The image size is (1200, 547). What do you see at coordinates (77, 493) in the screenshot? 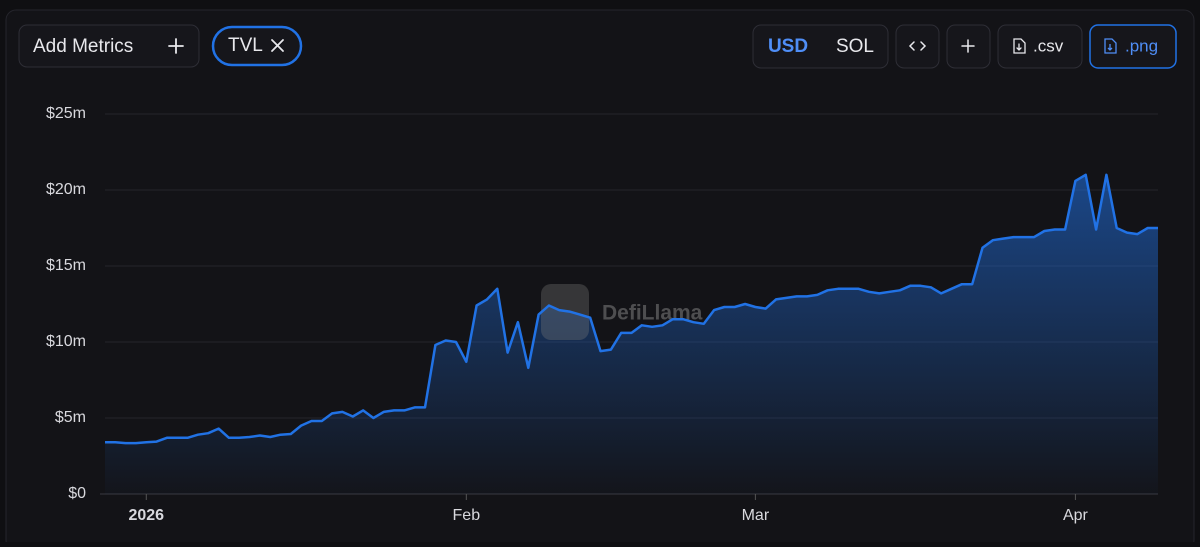
I see `y-tick-label: $0` at bounding box center [77, 493].